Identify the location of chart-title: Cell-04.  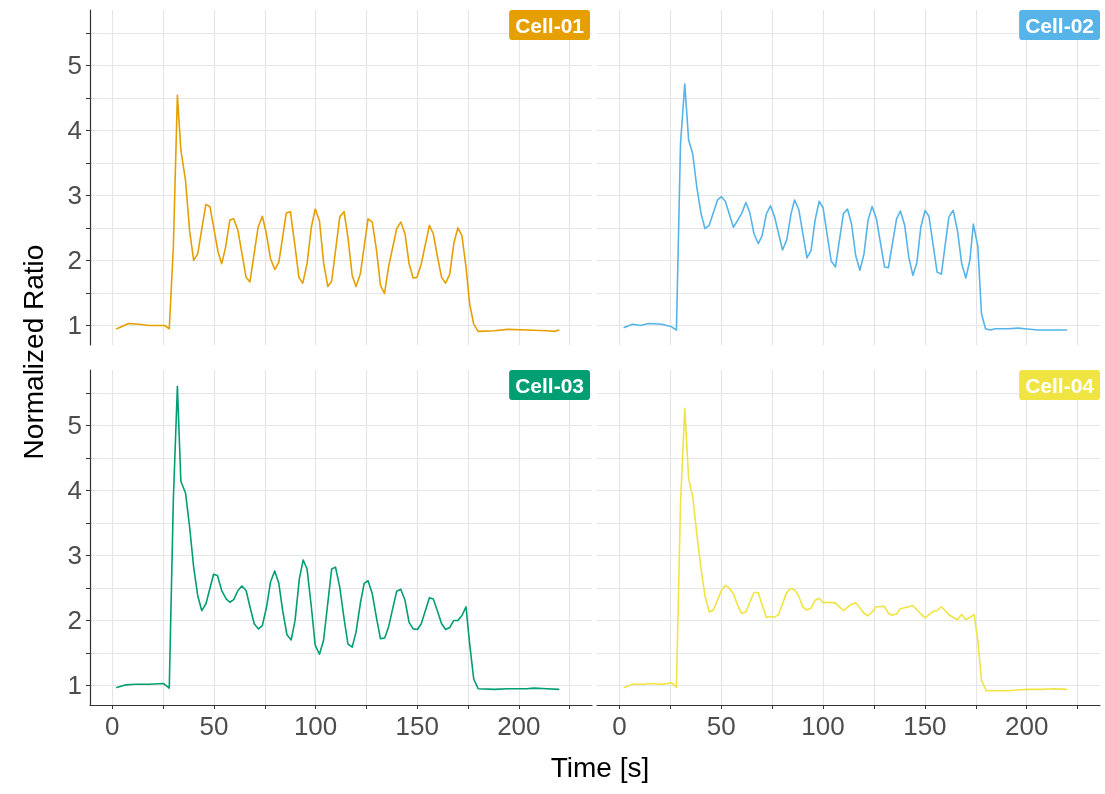
(1060, 385).